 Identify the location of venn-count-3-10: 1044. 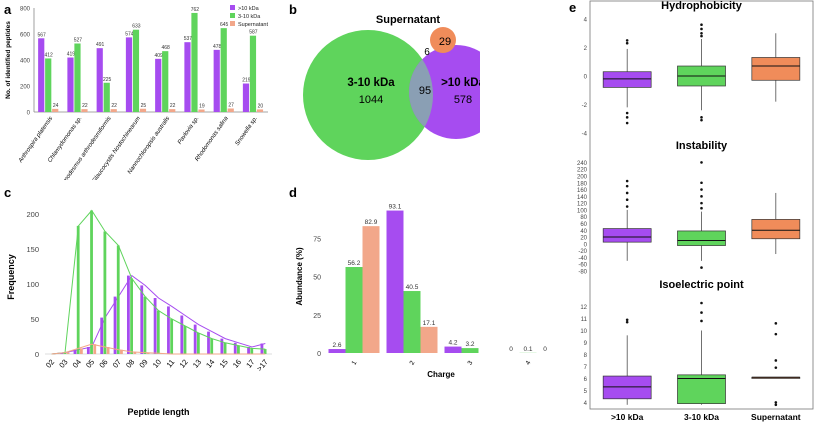
(371, 100).